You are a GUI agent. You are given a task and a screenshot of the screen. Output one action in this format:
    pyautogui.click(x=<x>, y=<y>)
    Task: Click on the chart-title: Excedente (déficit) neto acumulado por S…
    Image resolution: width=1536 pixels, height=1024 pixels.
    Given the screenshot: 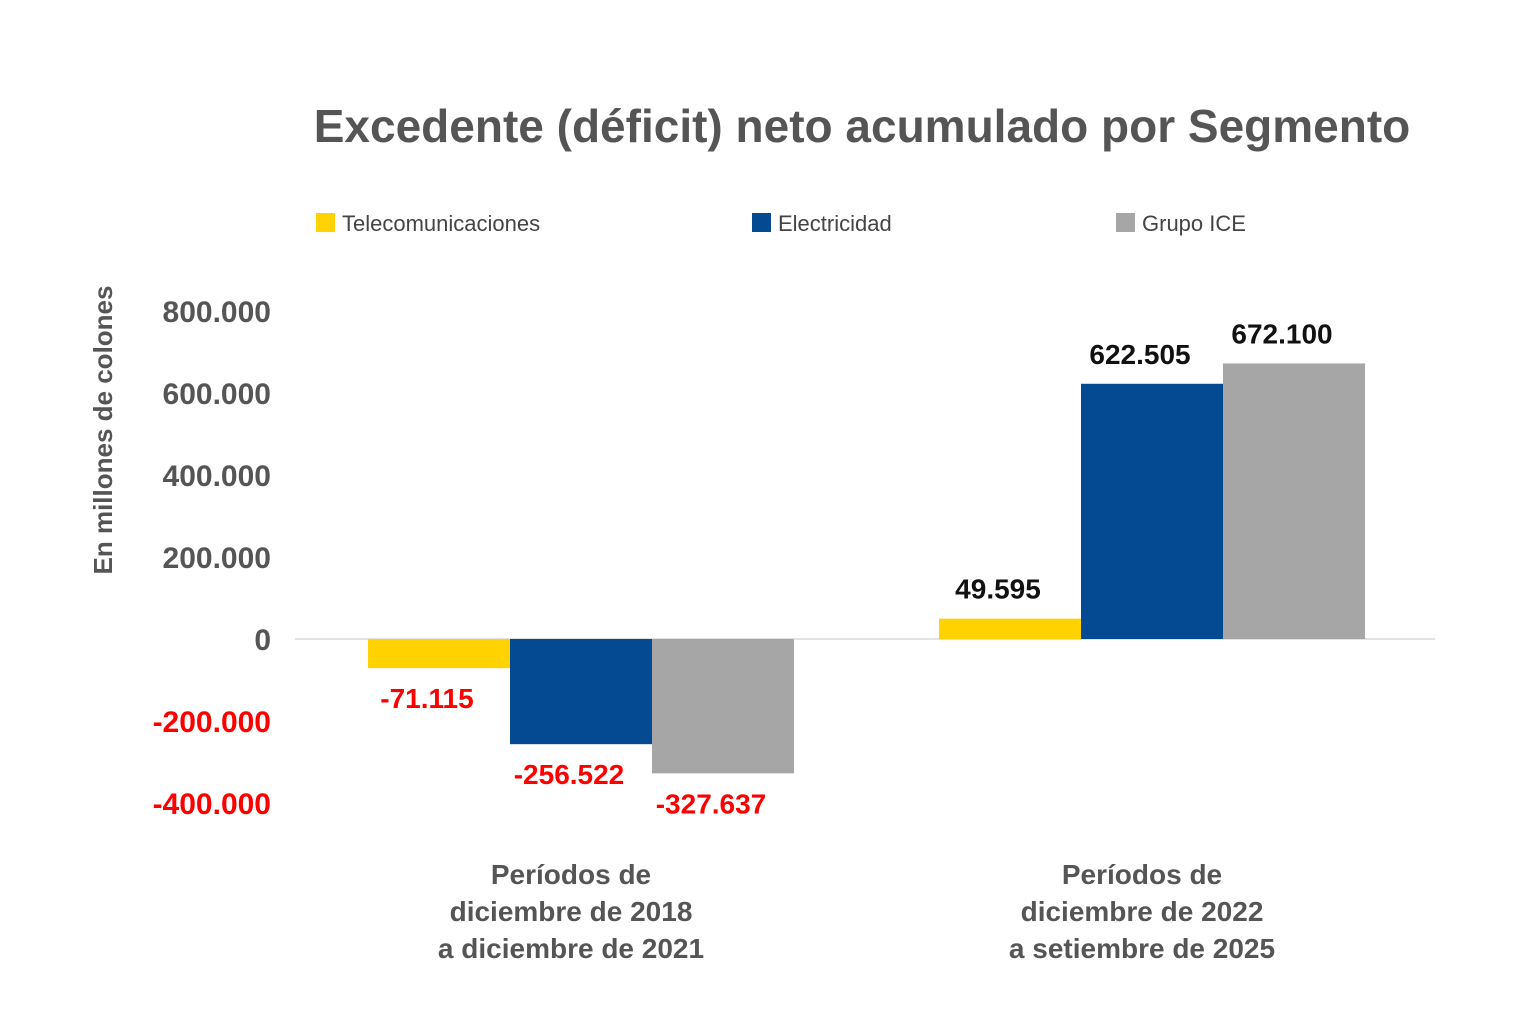 What is the action you would take?
    pyautogui.click(x=862, y=126)
    